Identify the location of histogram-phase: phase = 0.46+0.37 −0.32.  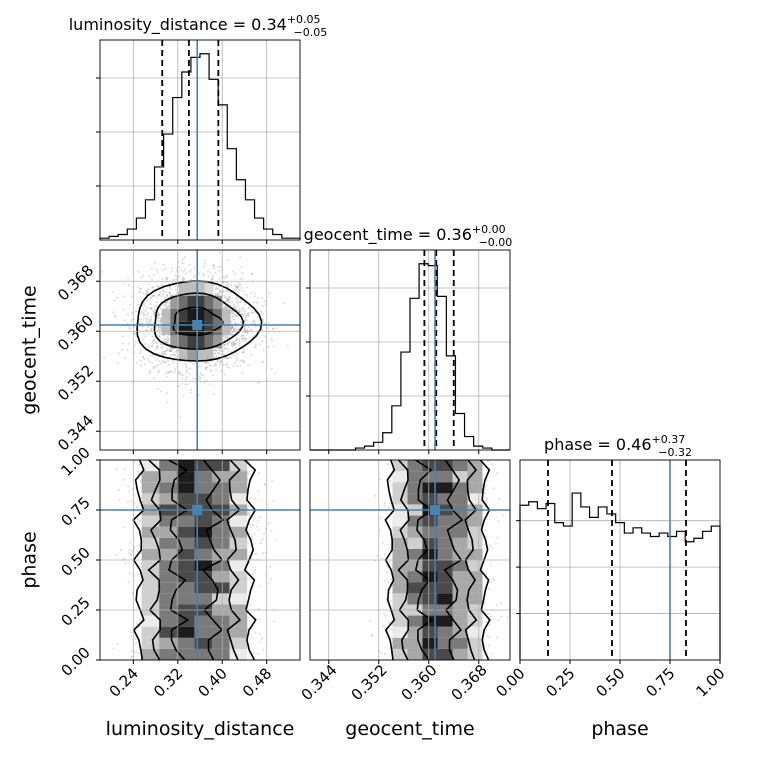
(618, 547).